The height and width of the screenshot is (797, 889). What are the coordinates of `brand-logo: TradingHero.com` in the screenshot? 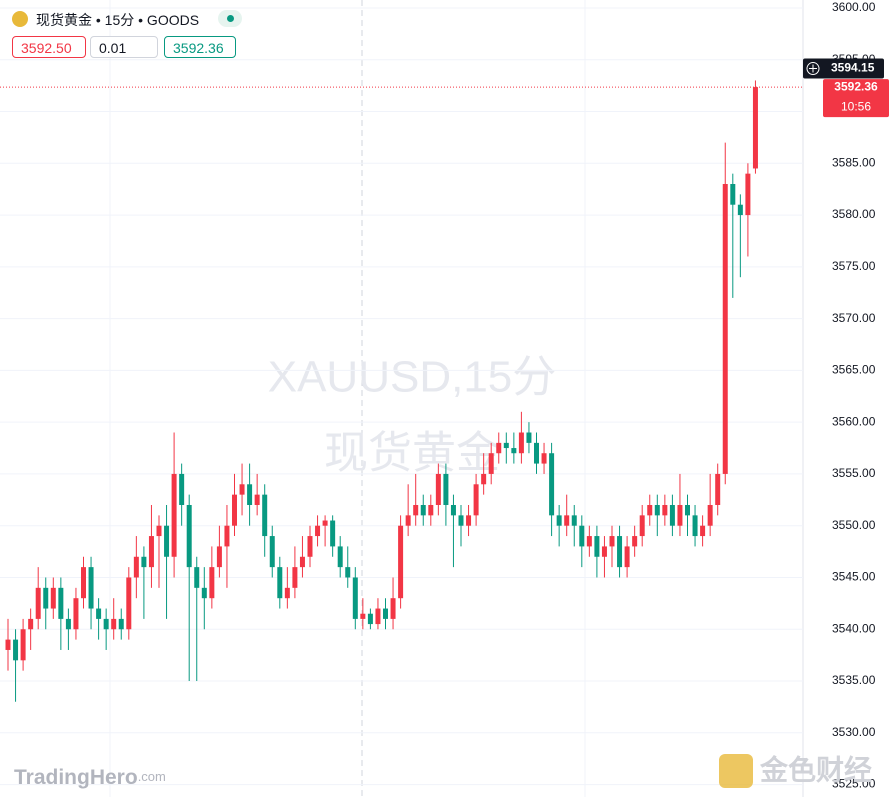 It's located at (90, 777).